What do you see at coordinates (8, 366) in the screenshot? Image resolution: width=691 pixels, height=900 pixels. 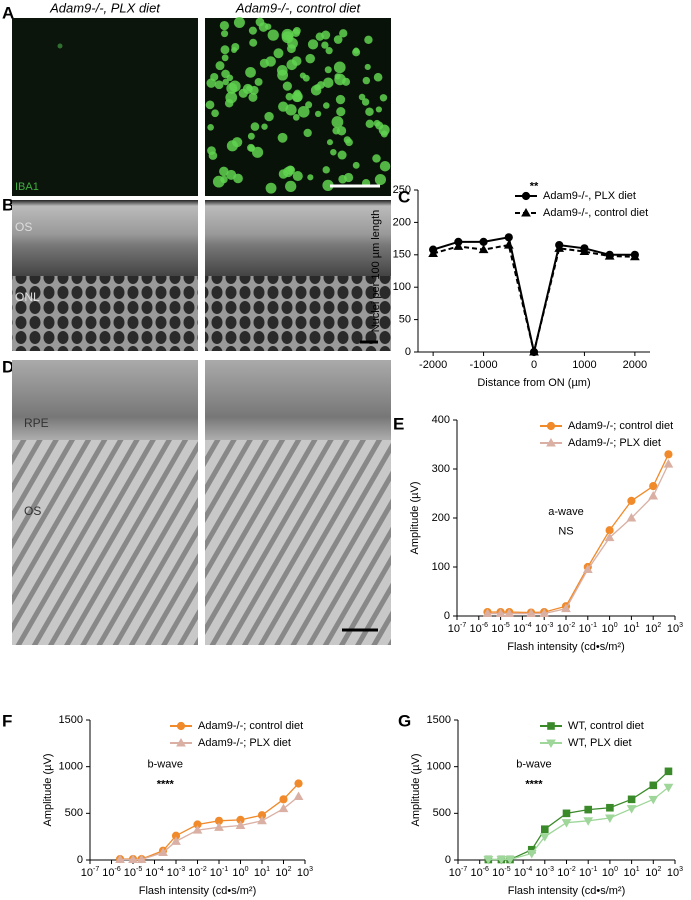 I see `panel-letter: D` at bounding box center [8, 366].